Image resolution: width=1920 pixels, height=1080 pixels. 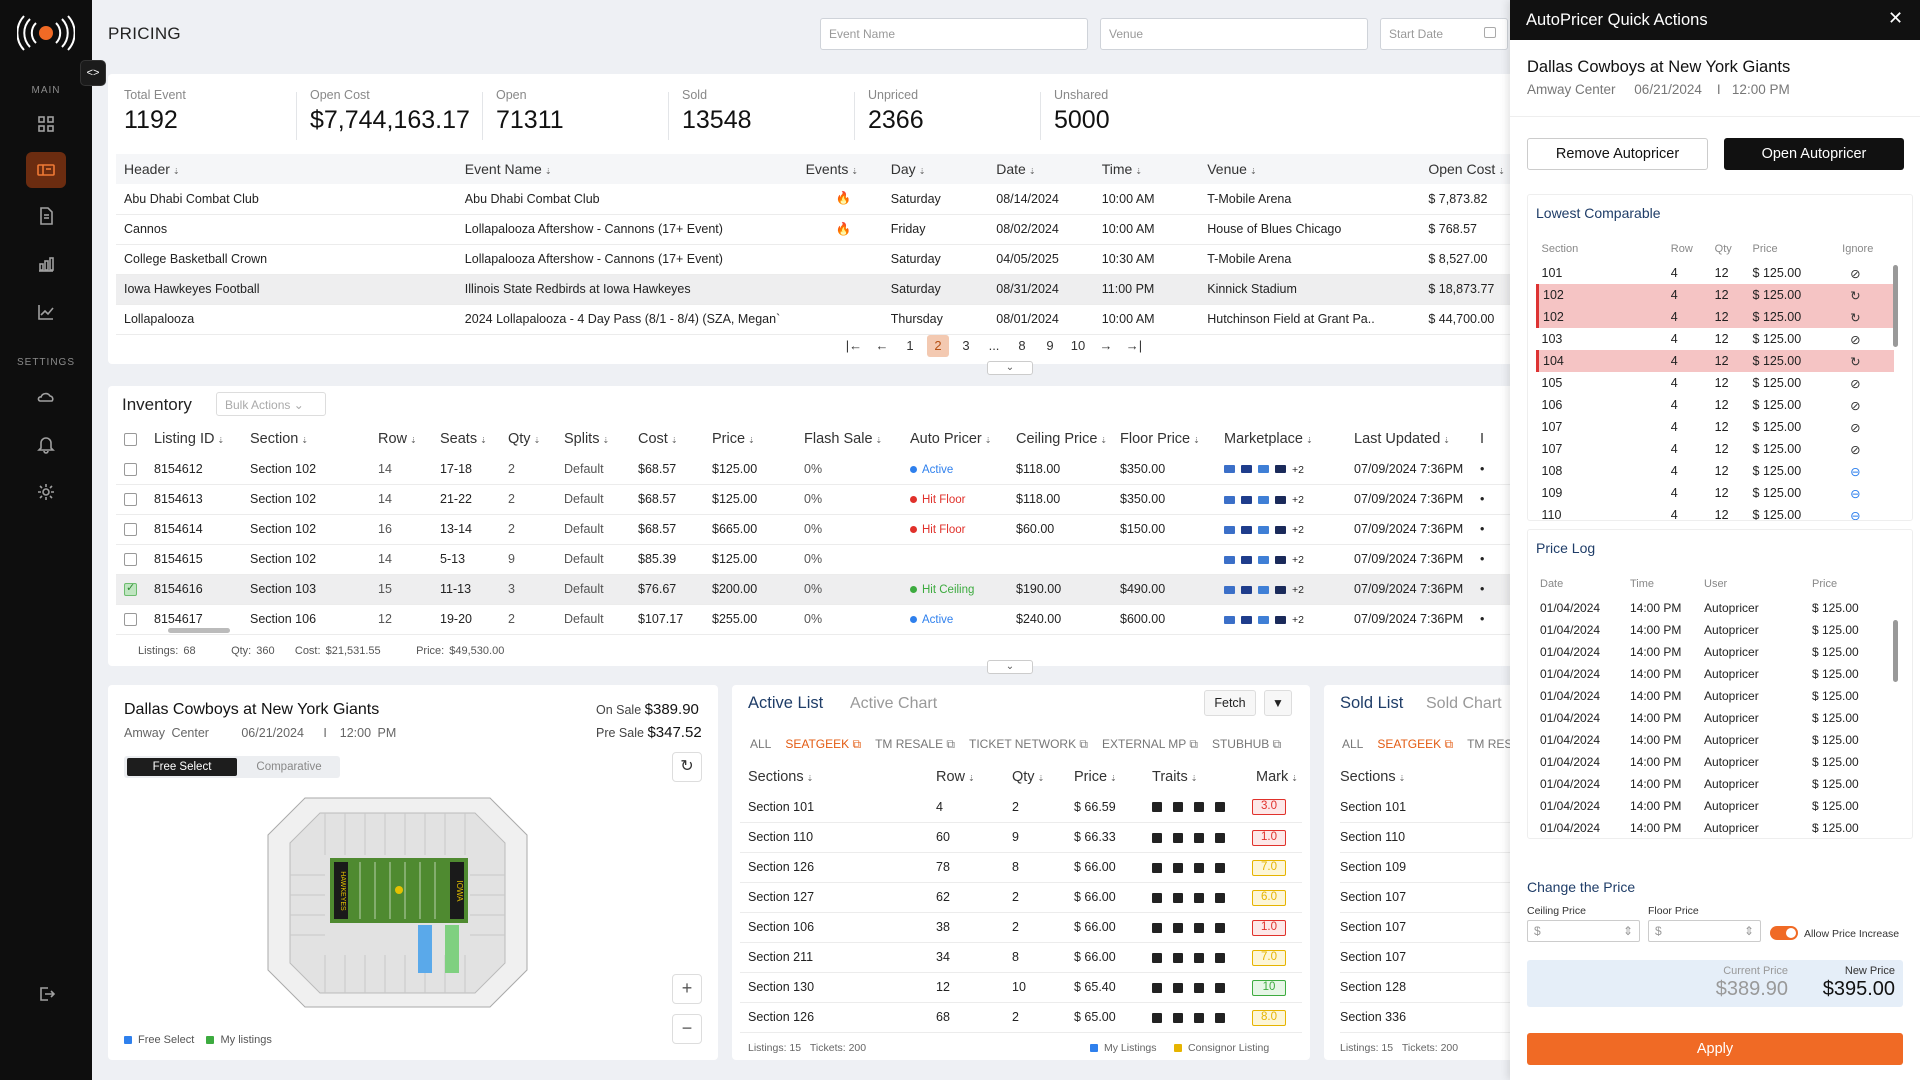 What do you see at coordinates (470, 439) in the screenshot?
I see `inventory-col-header: Seats ⇣` at bounding box center [470, 439].